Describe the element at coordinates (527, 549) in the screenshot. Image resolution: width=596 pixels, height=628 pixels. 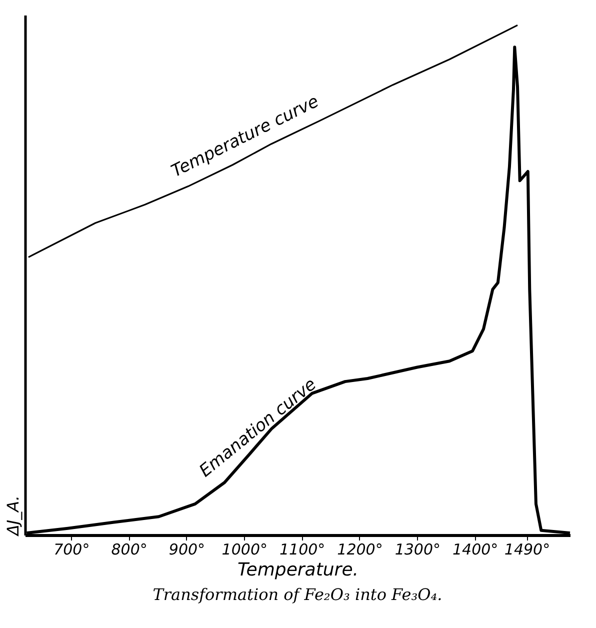
I see `x-tick-label: 1490°` at that location.